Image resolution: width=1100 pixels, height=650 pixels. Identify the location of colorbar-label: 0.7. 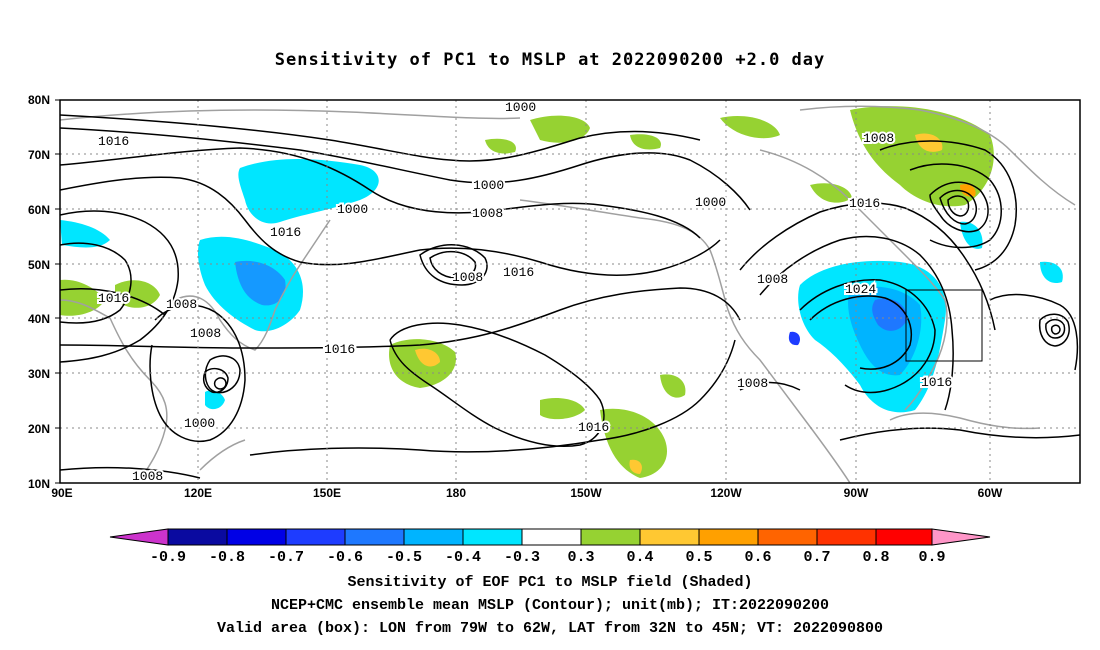
(816, 557).